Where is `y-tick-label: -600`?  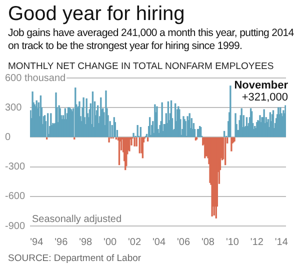
y-tick-label: -600 is located at coordinates (15, 196).